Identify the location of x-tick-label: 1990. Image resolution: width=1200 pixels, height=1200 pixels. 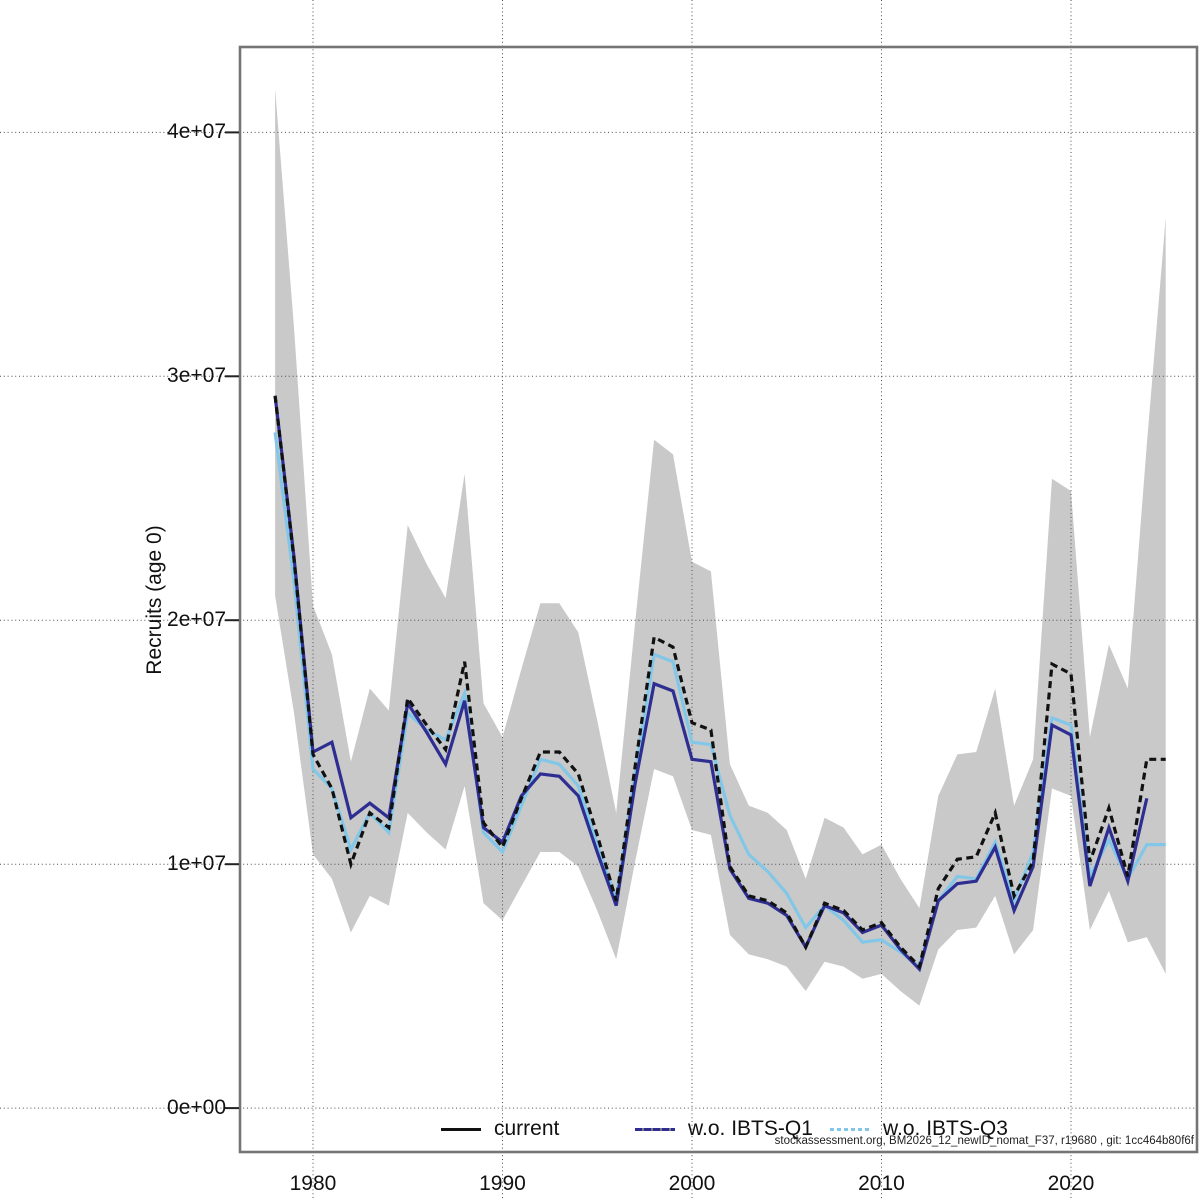
(502, 1183).